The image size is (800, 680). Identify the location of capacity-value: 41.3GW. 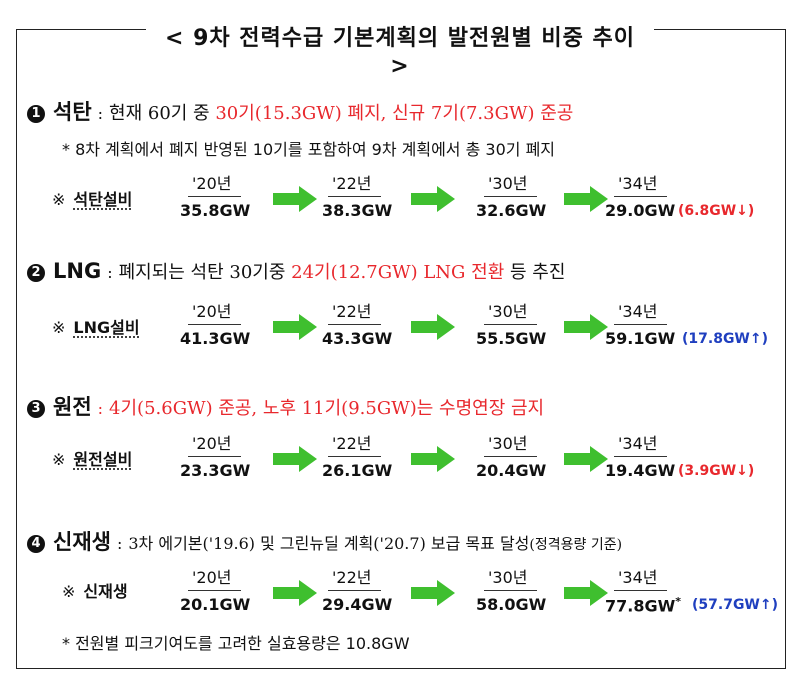
(215, 338).